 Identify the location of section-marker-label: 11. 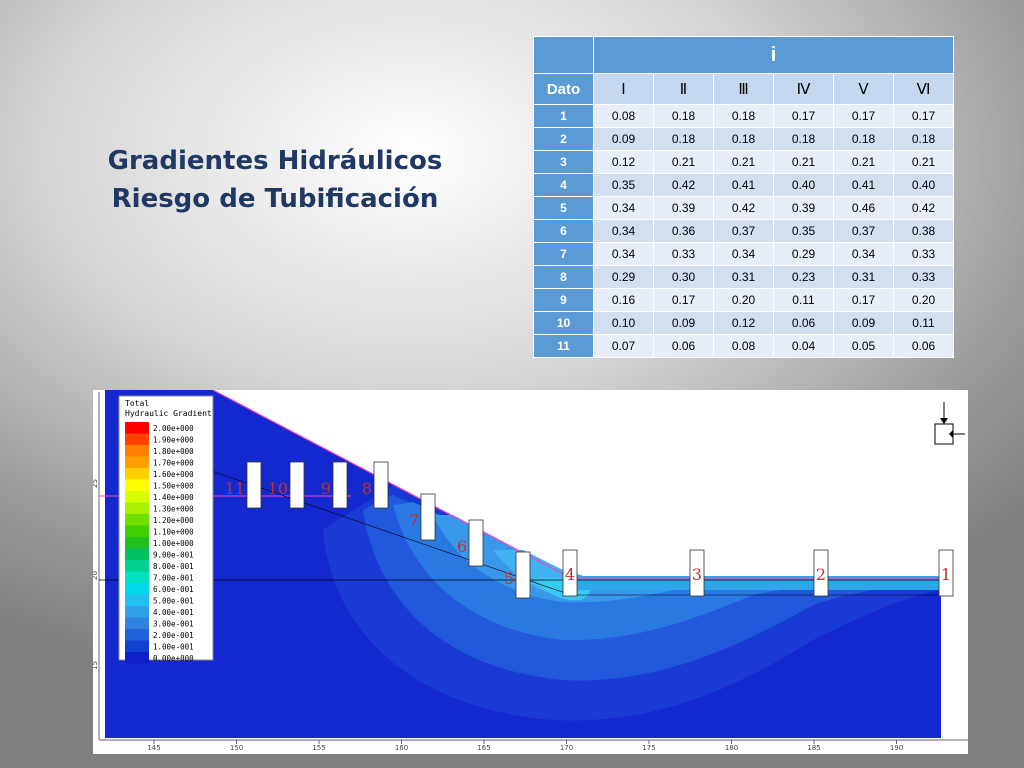
(235, 488).